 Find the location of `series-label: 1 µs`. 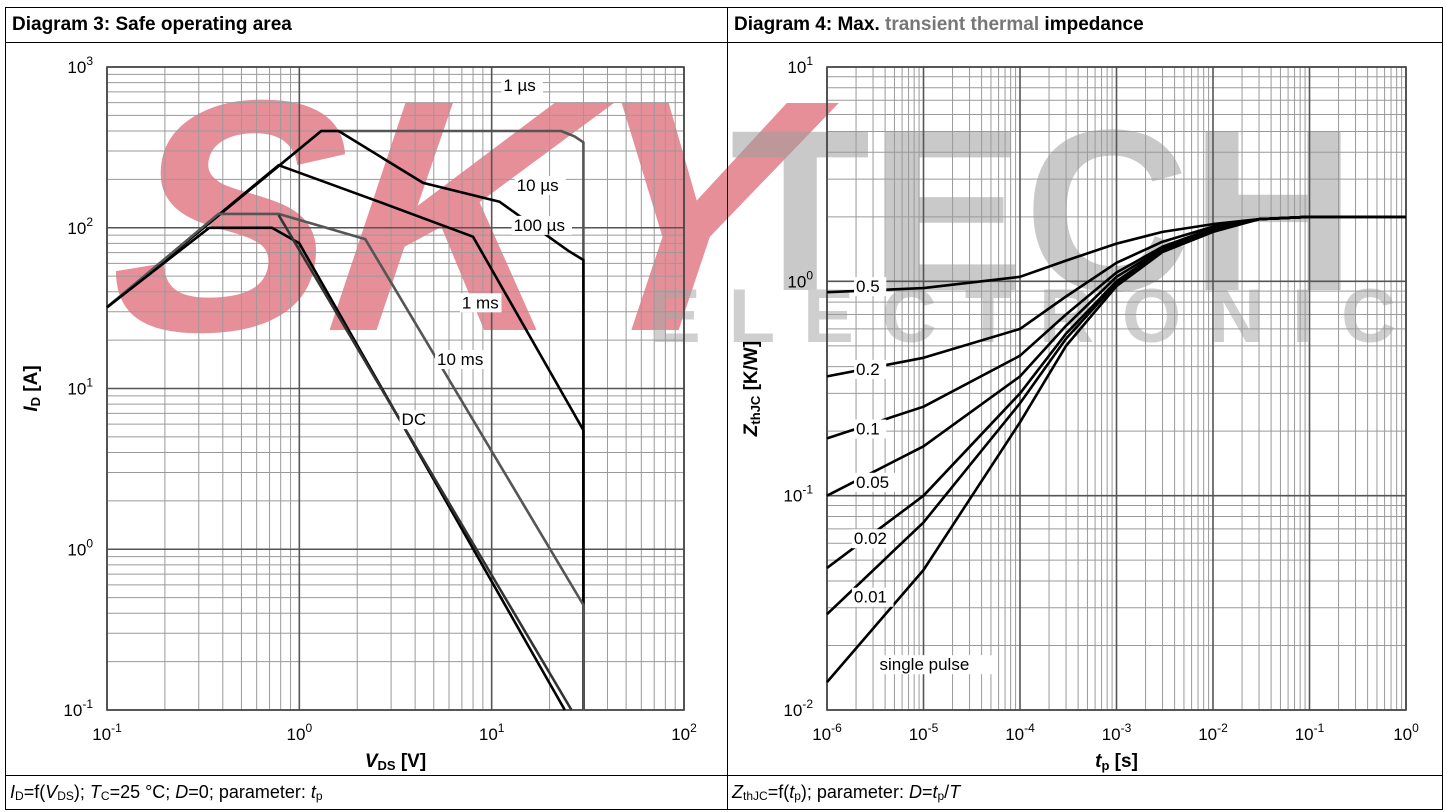

series-label: 1 µs is located at coordinates (519, 85).